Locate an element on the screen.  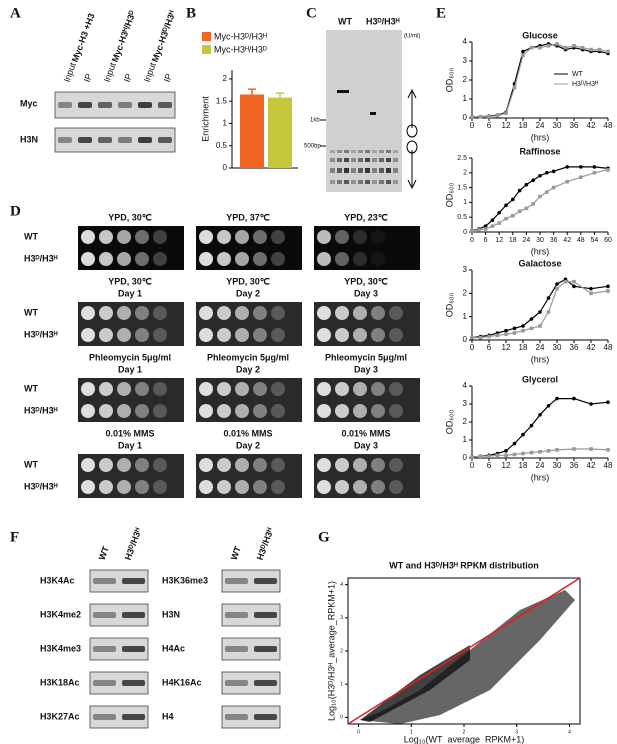
row-label: H3N is located at coordinates (171, 614).